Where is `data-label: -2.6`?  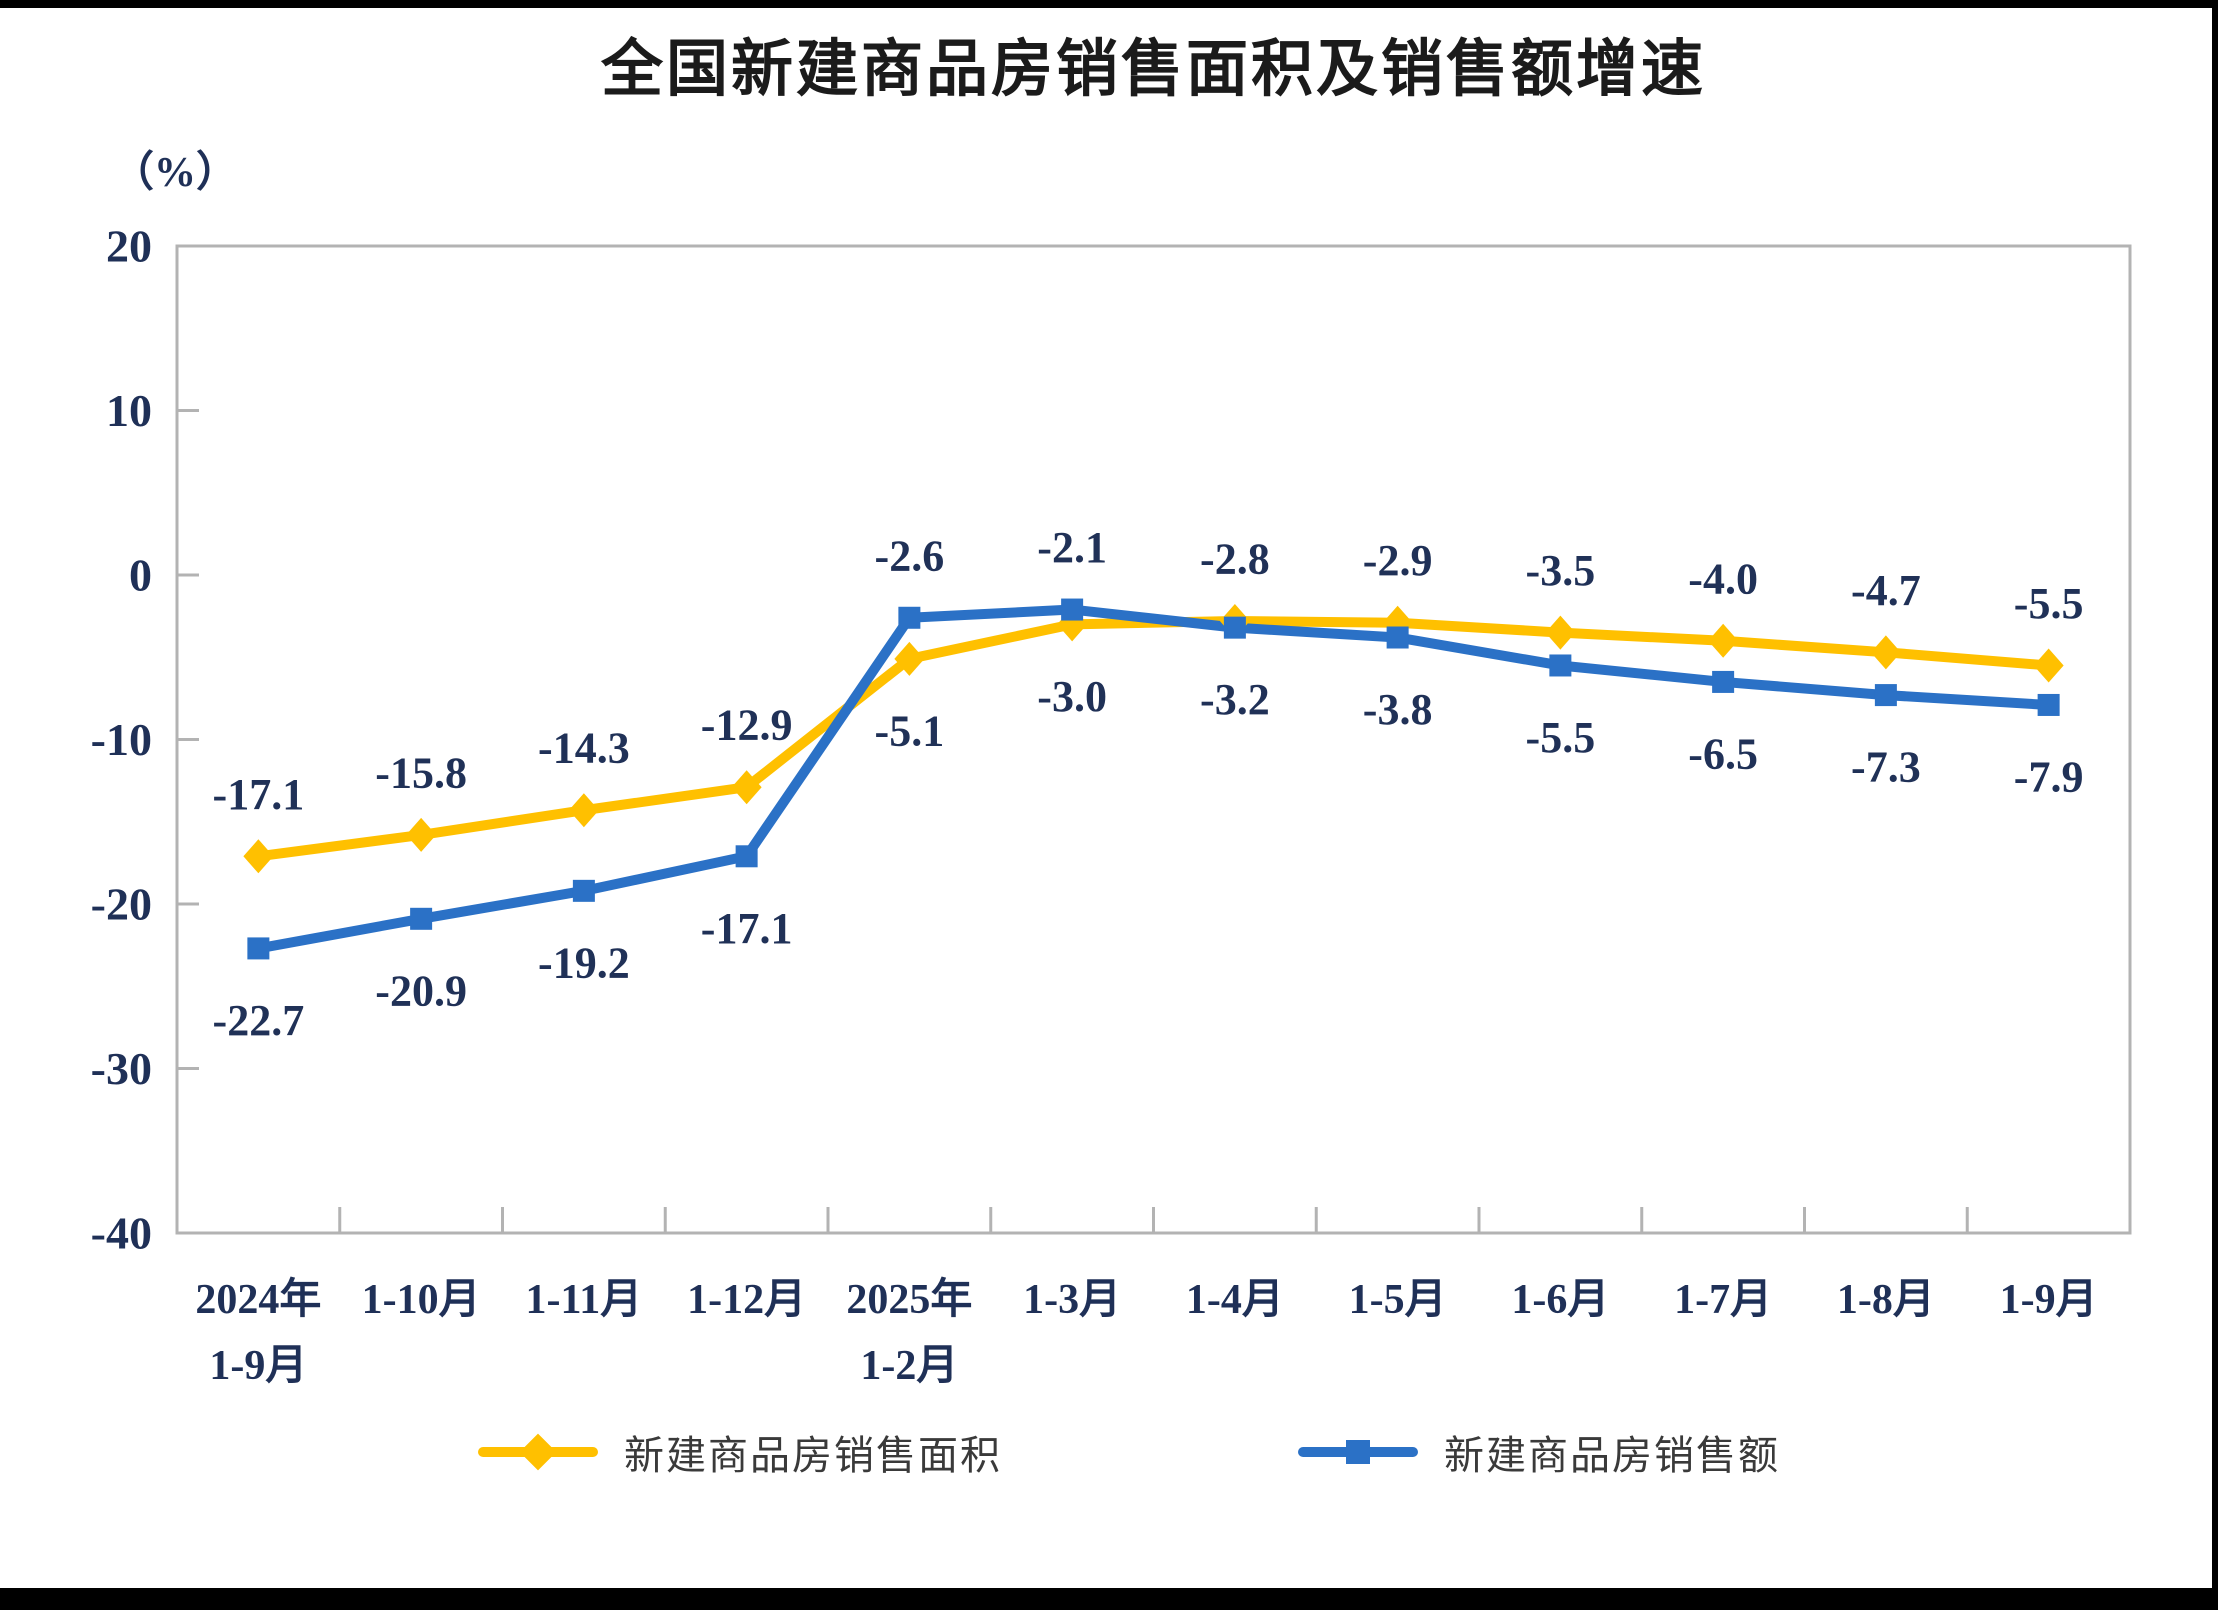 data-label: -2.6 is located at coordinates (910, 555).